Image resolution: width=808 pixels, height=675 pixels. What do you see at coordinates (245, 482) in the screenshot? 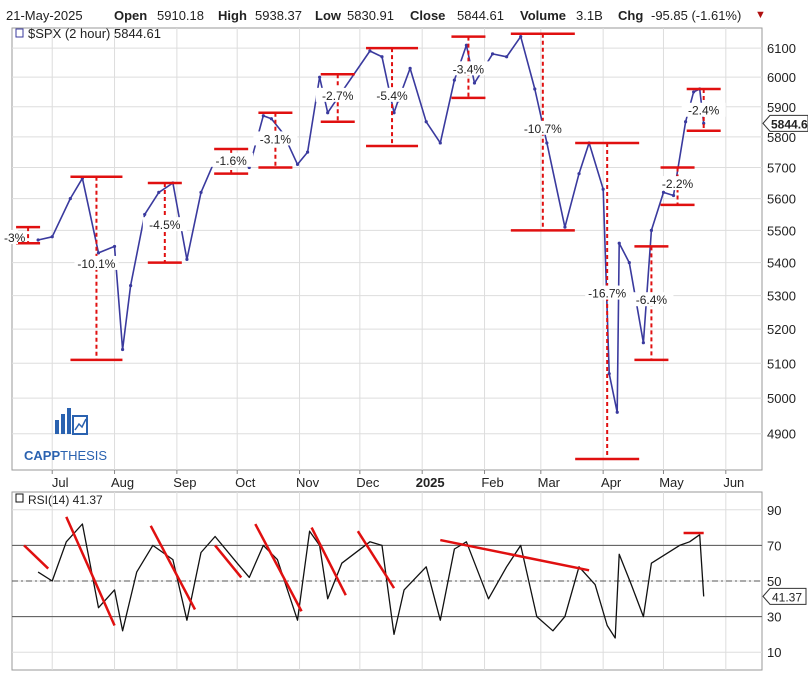
I see `x-tick-label: Oct` at bounding box center [245, 482].